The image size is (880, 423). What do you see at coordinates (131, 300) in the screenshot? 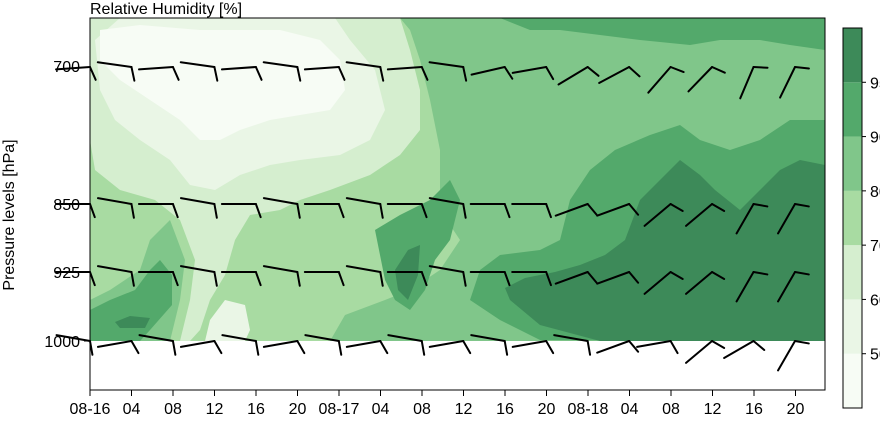
I see `rh-band-90-95-left` at bounding box center [131, 300].